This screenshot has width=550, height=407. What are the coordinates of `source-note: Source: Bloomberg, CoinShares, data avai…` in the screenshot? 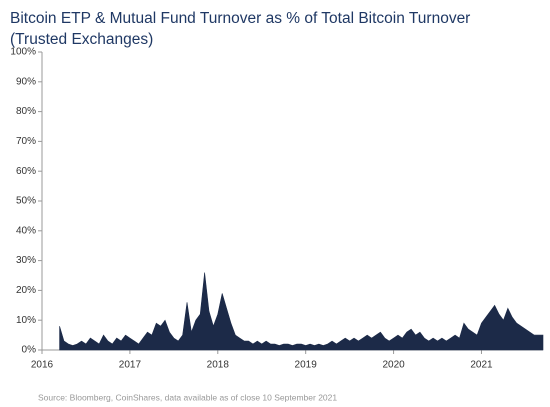 It's located at (187, 397).